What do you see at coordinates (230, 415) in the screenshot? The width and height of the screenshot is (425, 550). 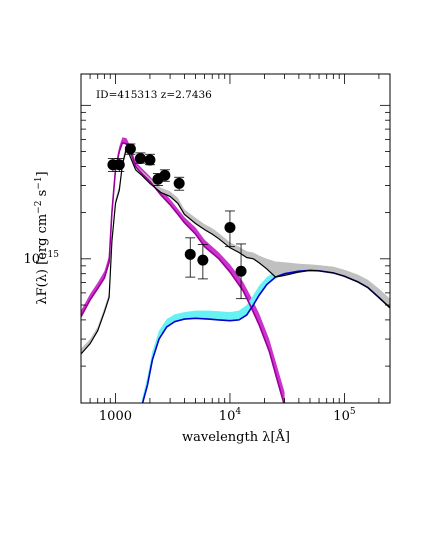 I see `x-tick-label: 104` at bounding box center [230, 415].